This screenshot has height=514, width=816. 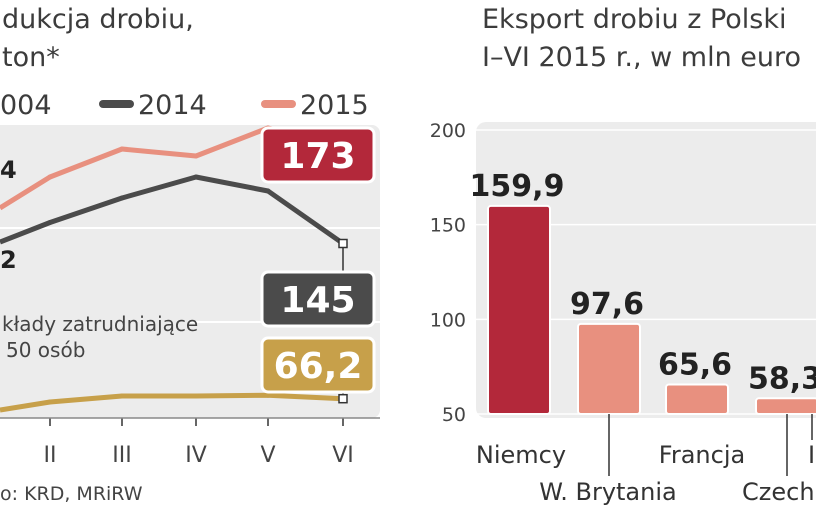 What do you see at coordinates (196, 455) in the screenshot?
I see `x-tick-label: IV` at bounding box center [196, 455].